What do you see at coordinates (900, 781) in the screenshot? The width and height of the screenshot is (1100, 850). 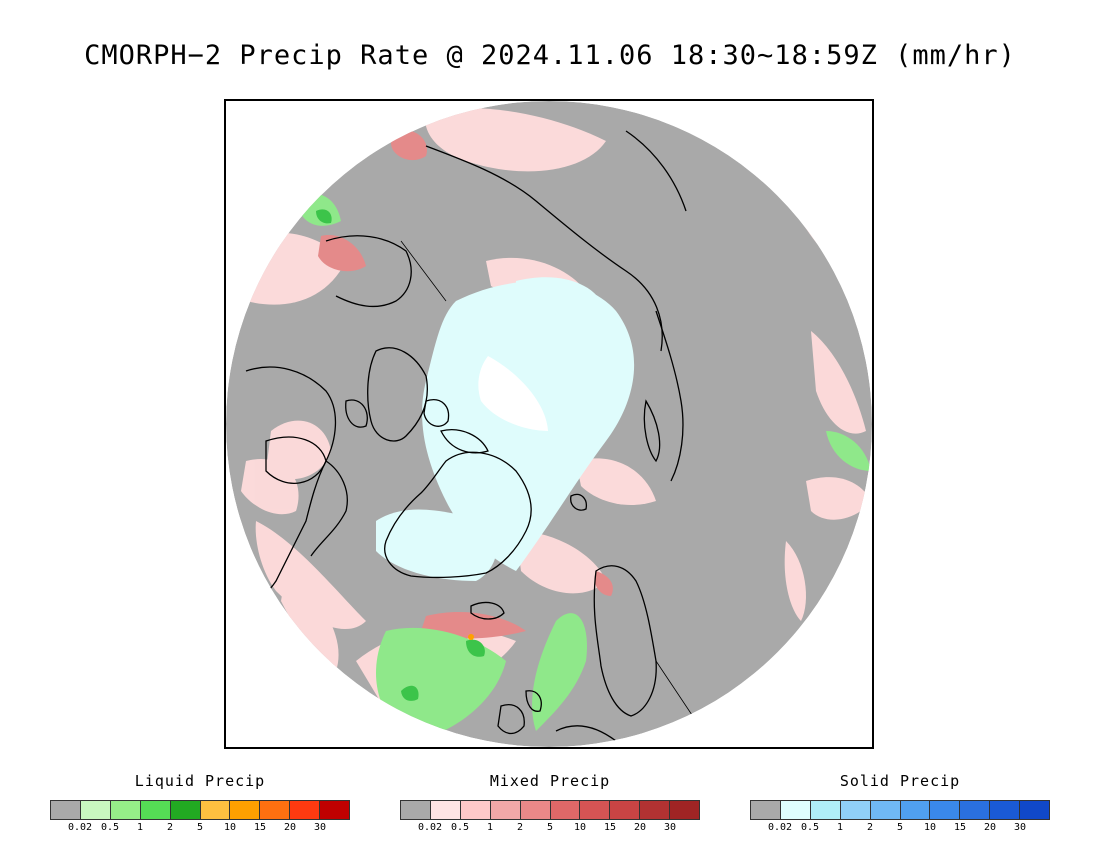 I see `legend-title: Solid Precip` at bounding box center [900, 781].